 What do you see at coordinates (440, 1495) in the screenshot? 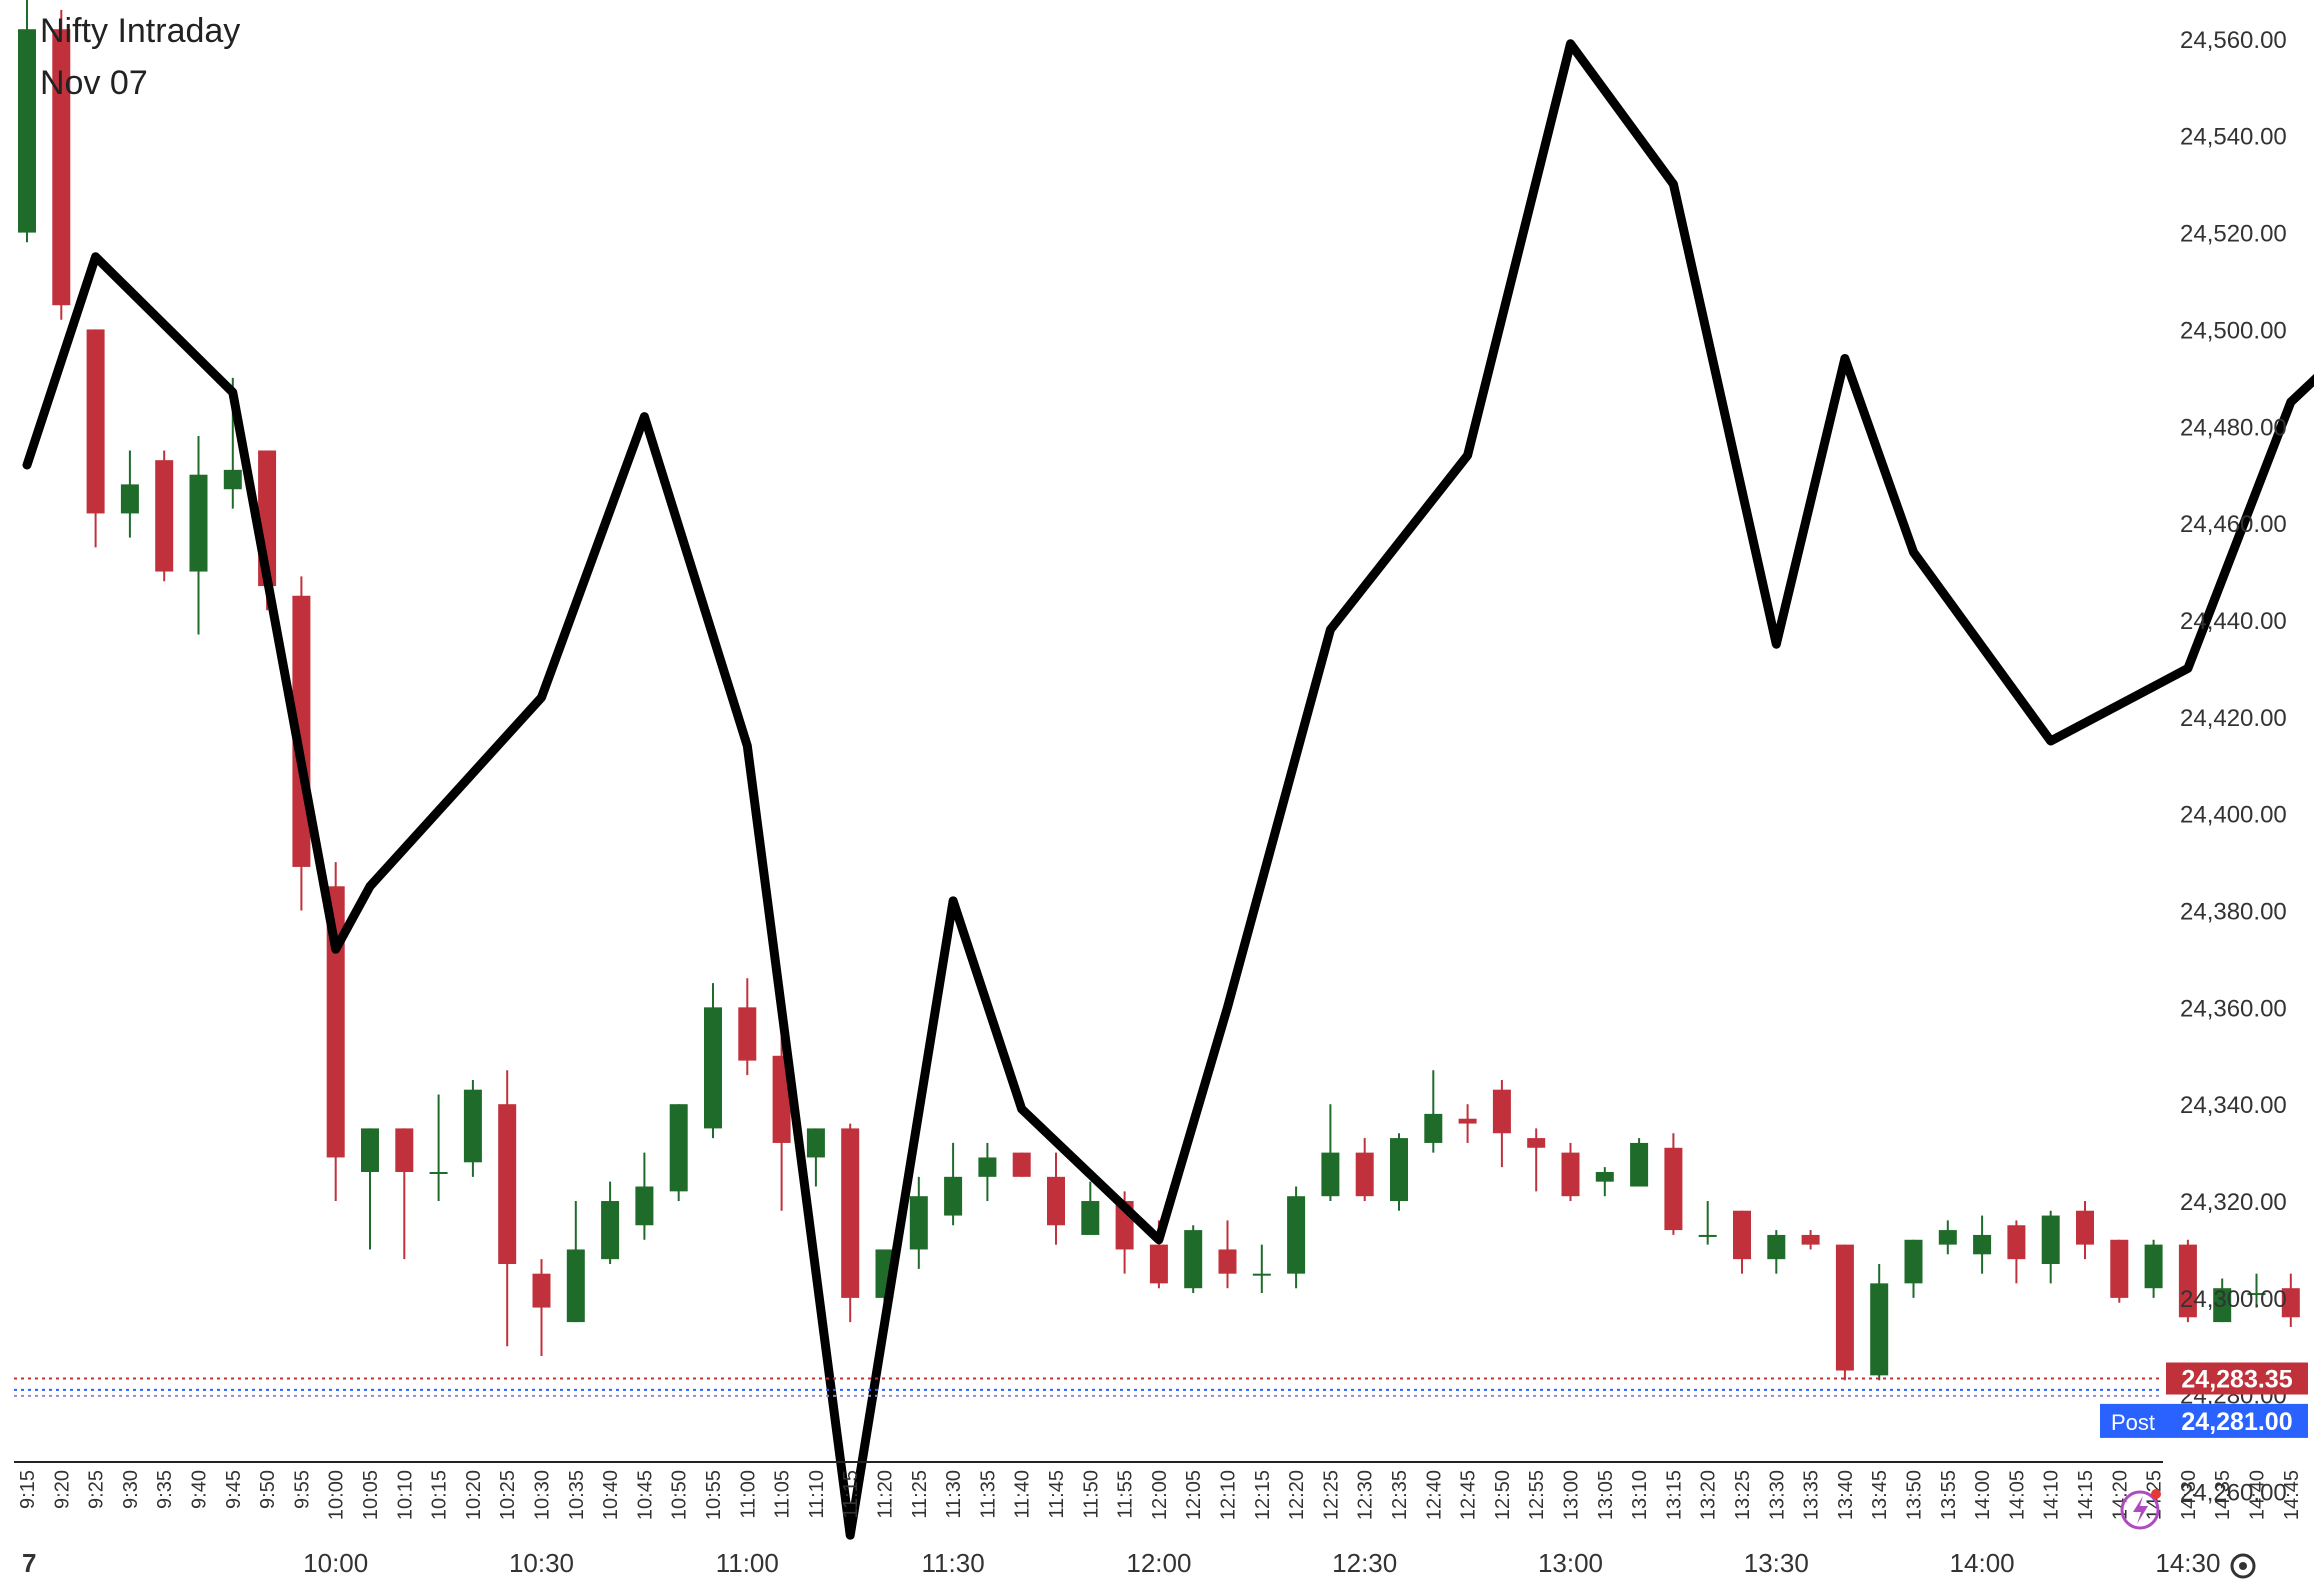
I see `x-tick-label: 10:15` at bounding box center [440, 1495].